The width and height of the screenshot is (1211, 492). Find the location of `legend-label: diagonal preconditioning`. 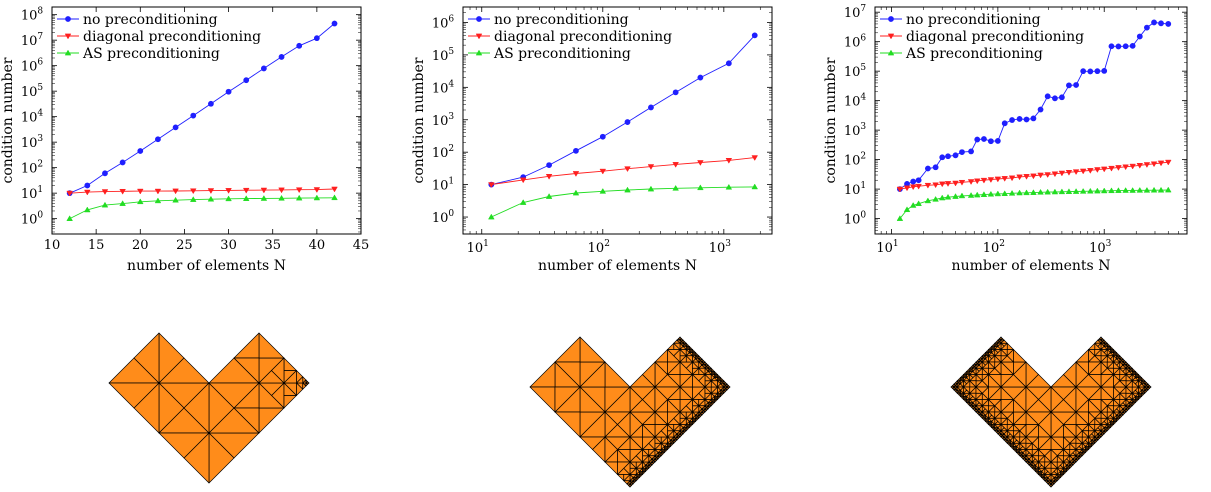

legend-label: diagonal preconditioning is located at coordinates (172, 37).